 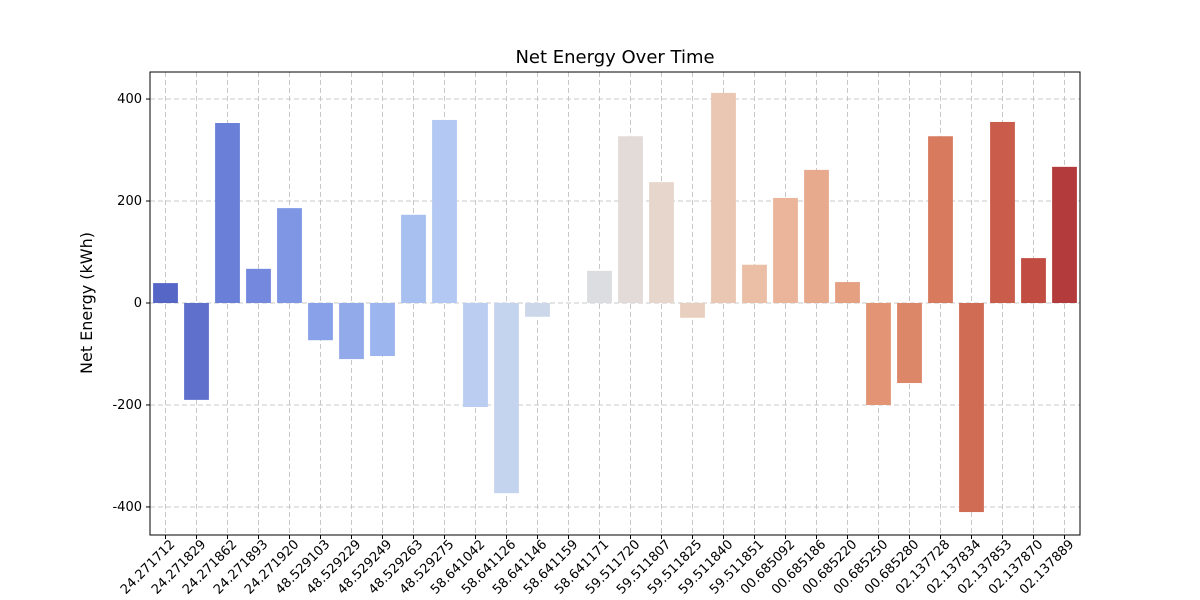 What do you see at coordinates (127, 507) in the screenshot?
I see `y-tick-label: -400` at bounding box center [127, 507].